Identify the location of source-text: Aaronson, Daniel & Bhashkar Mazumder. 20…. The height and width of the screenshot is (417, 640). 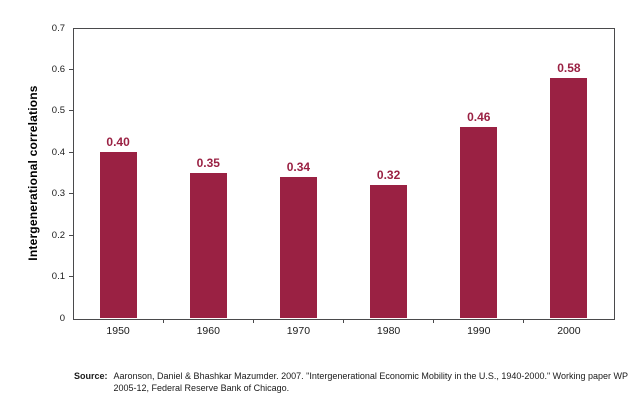
(370, 382).